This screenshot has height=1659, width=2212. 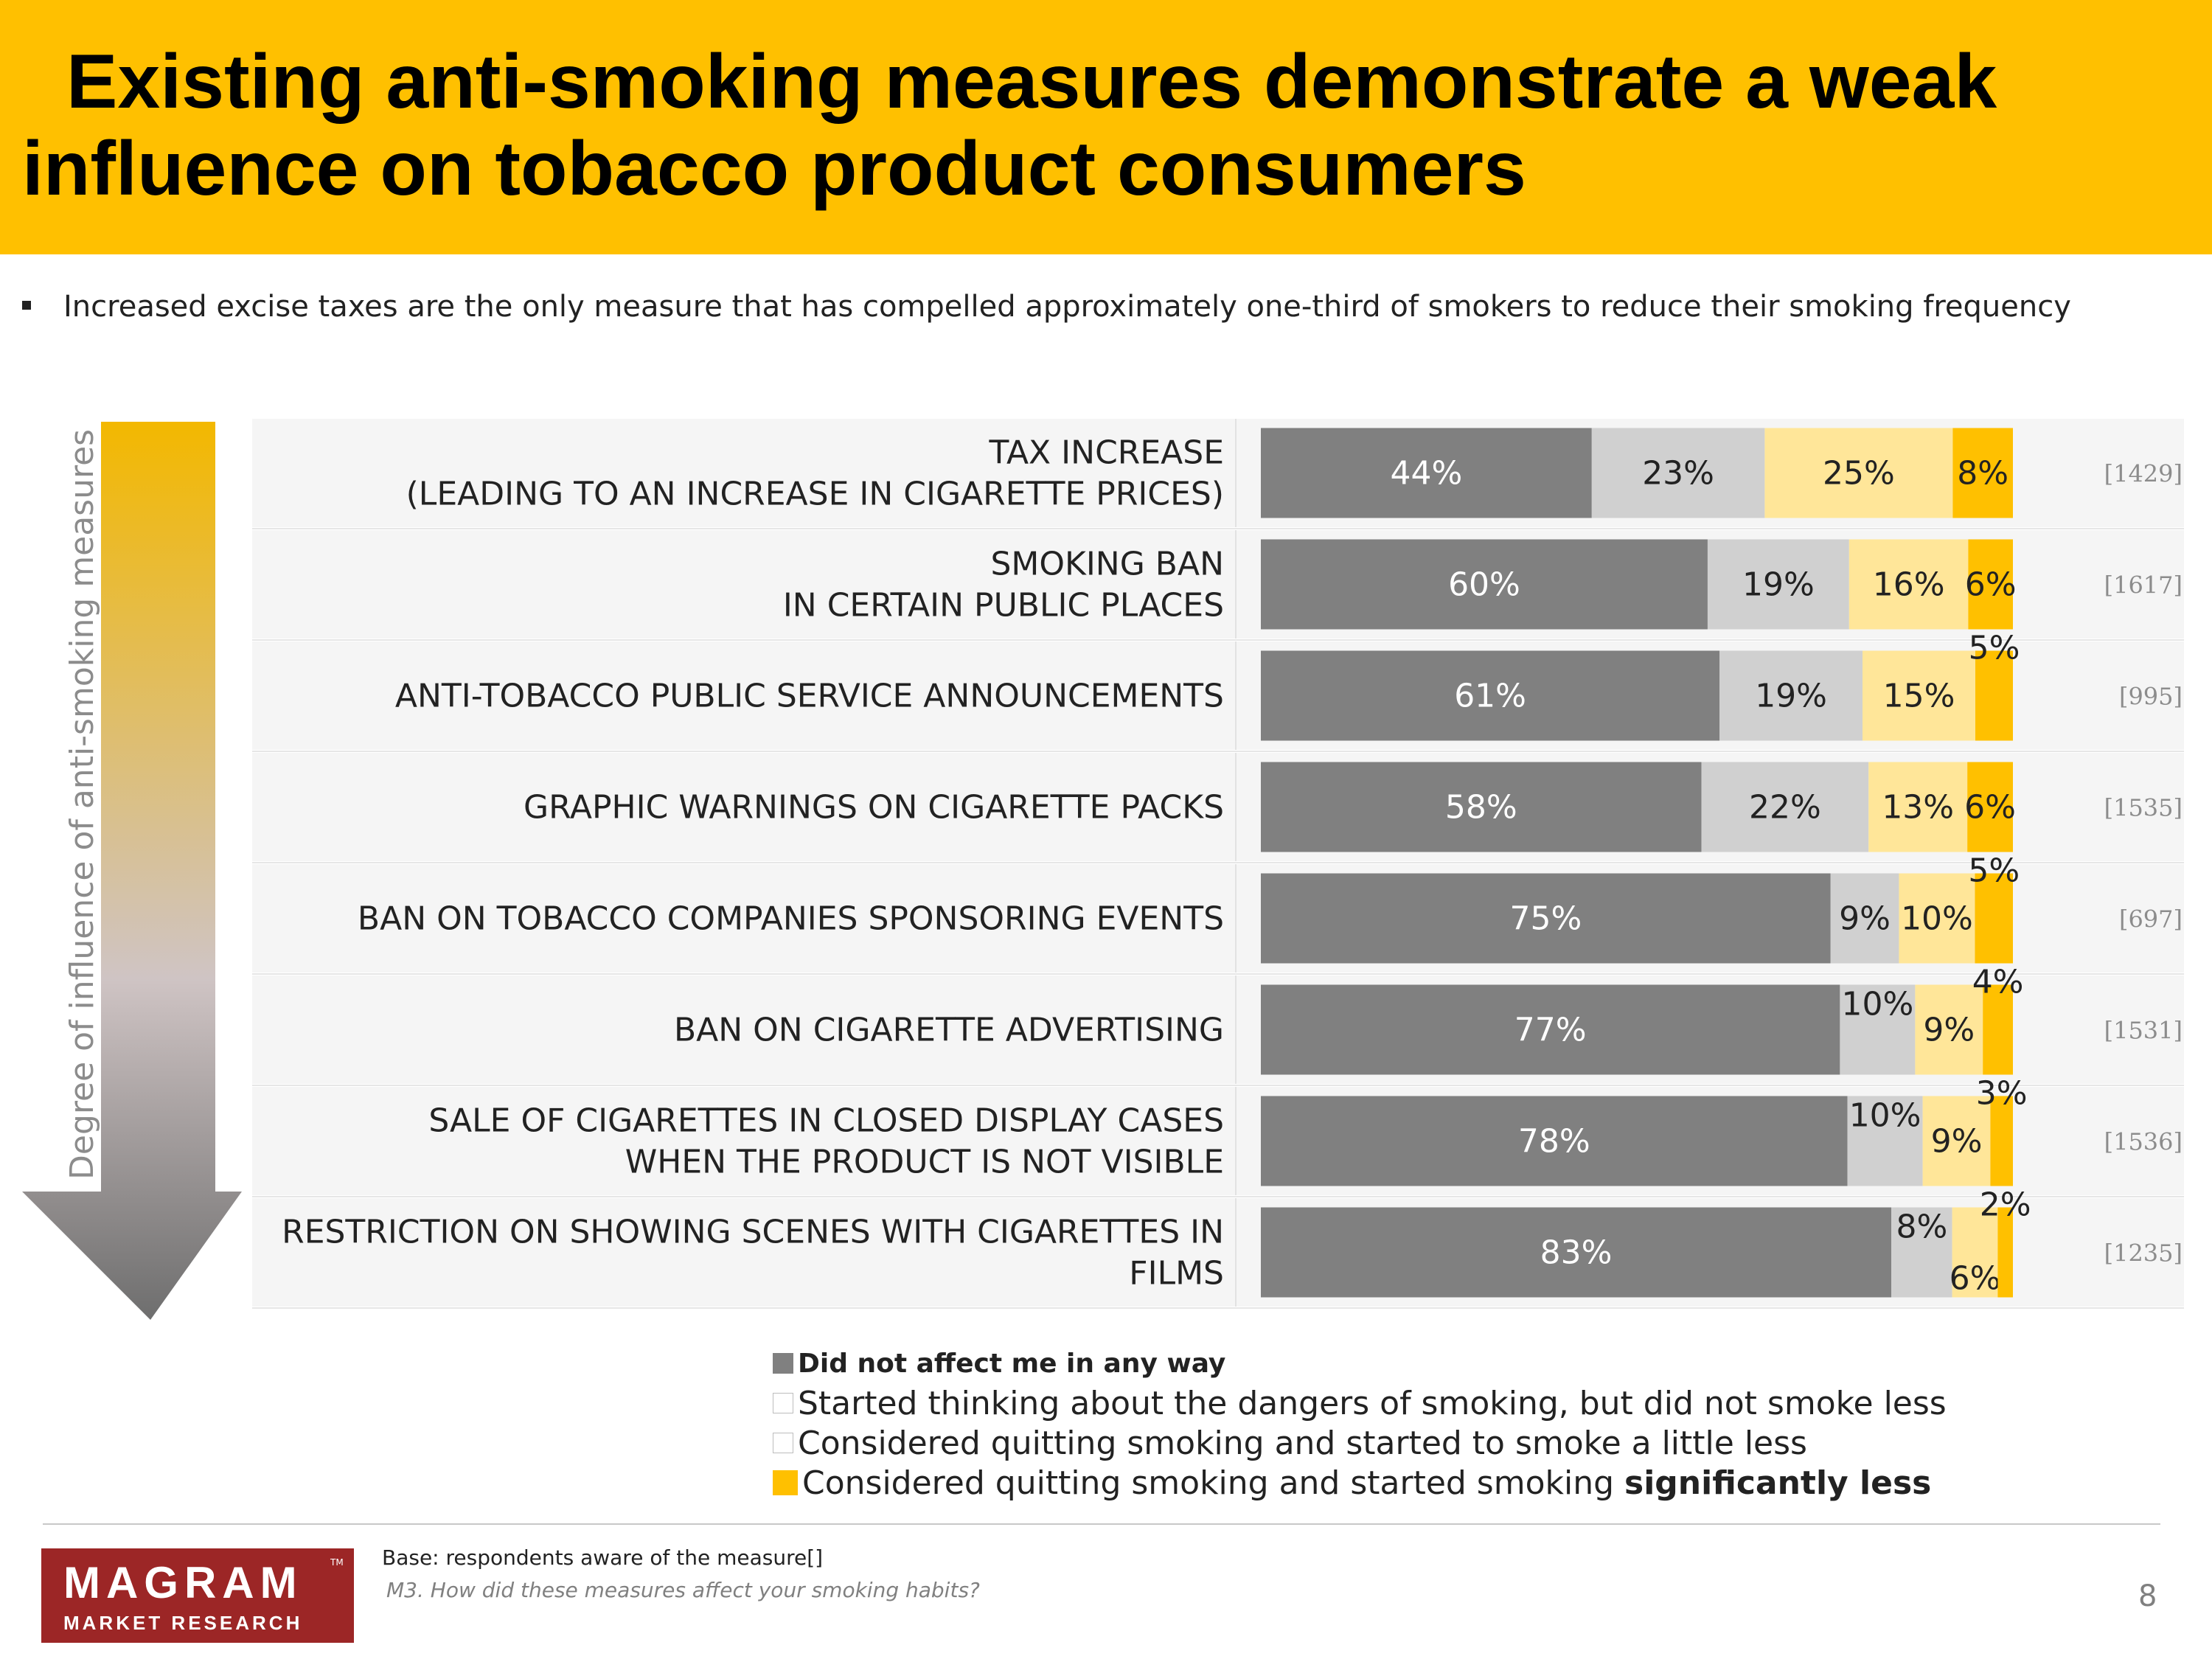 I want to click on legend-swatch-started-thinking, so click(x=783, y=1403).